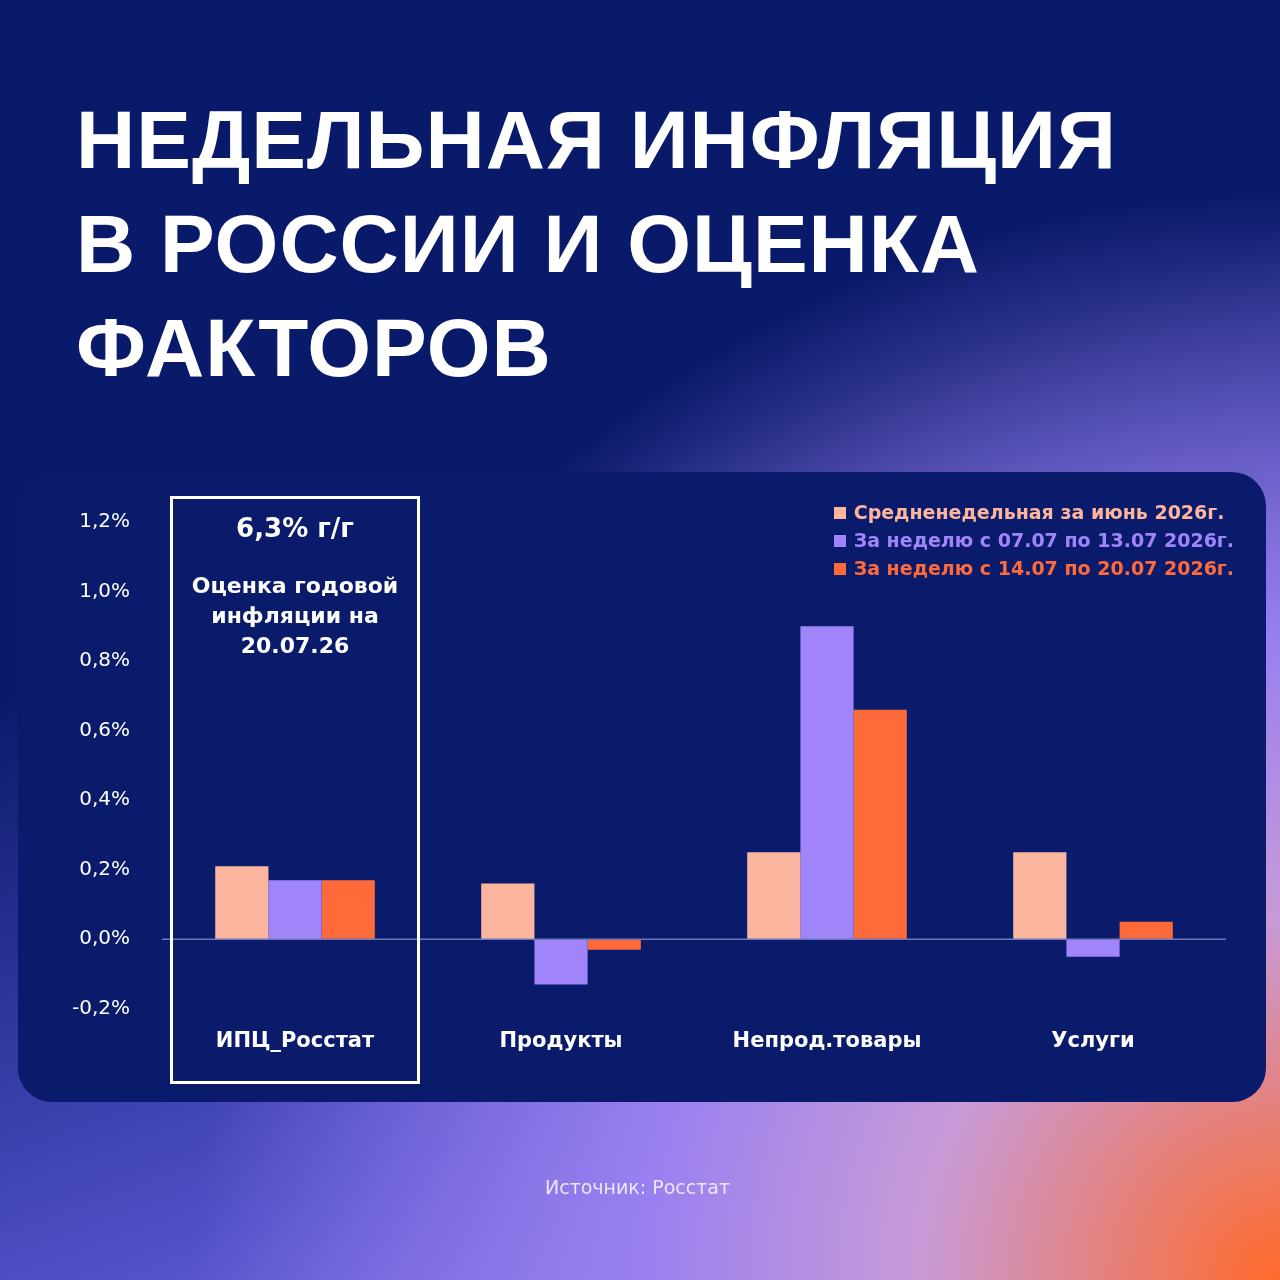 The image size is (1280, 1280). I want to click on legend-label: За неделю с 14.07 по 20.07 2026г., so click(1043, 568).